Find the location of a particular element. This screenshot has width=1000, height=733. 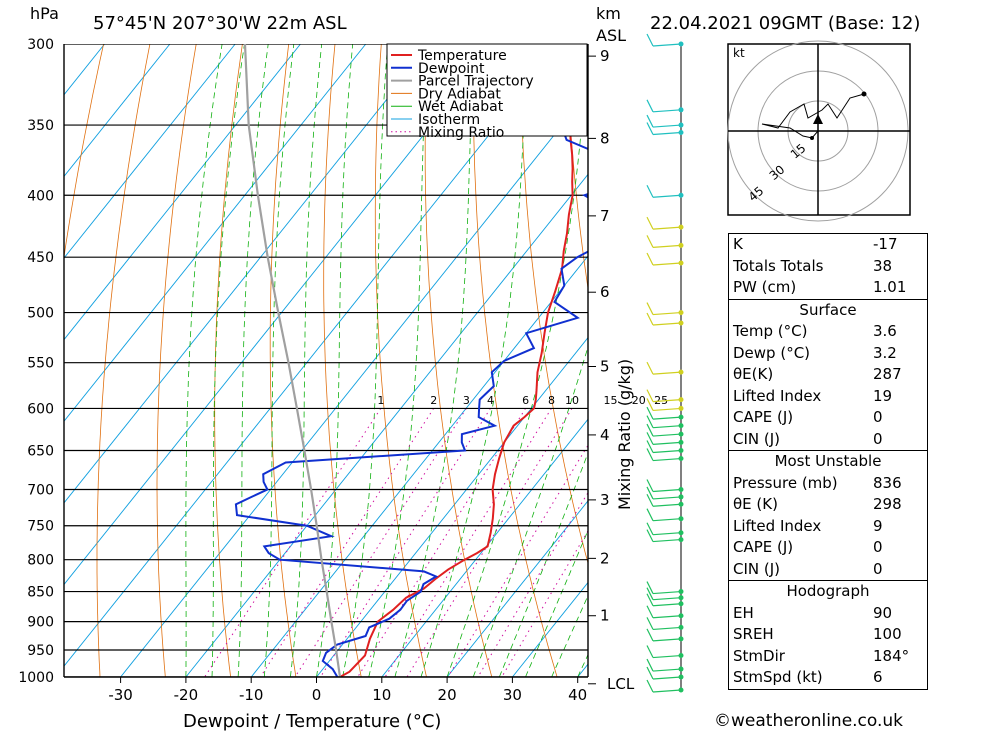

wind-barbs is located at coordinates (665, 363).